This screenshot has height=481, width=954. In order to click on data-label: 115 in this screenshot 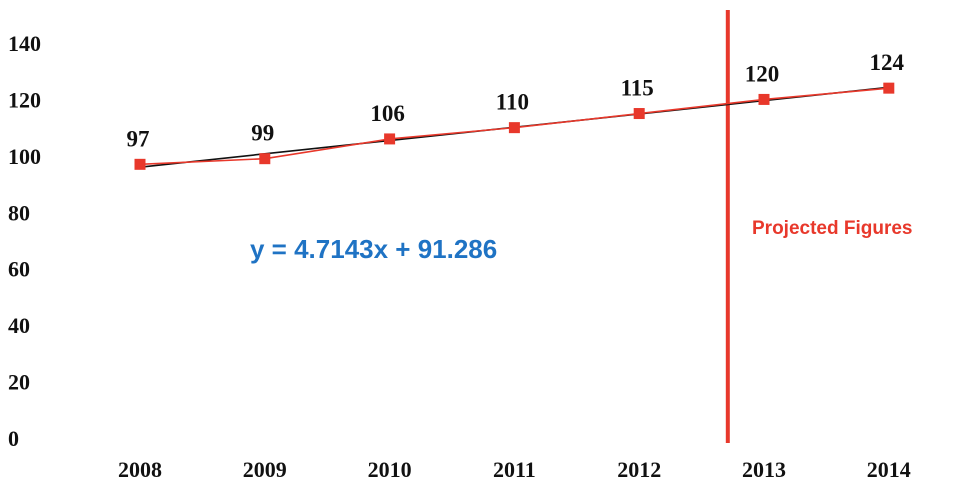, I will do `click(637, 88)`.